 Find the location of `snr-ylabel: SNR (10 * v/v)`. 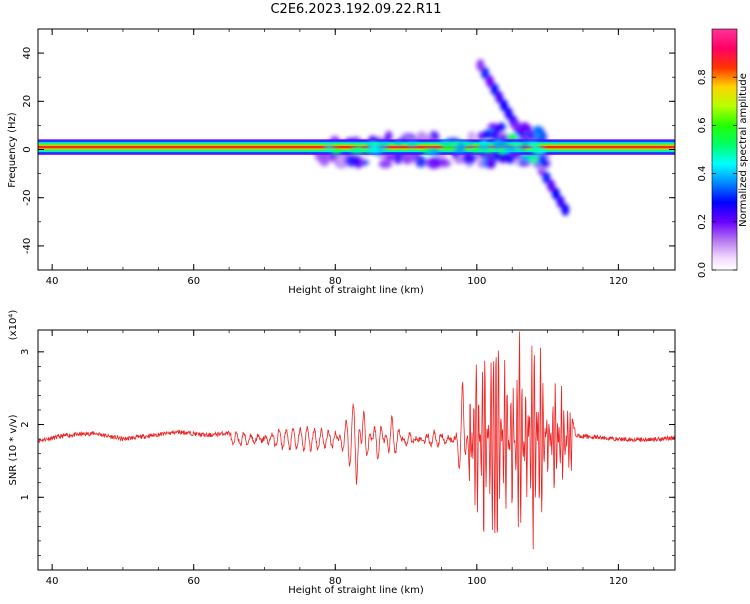

snr-ylabel: SNR (10 * v/v) is located at coordinates (13, 449).